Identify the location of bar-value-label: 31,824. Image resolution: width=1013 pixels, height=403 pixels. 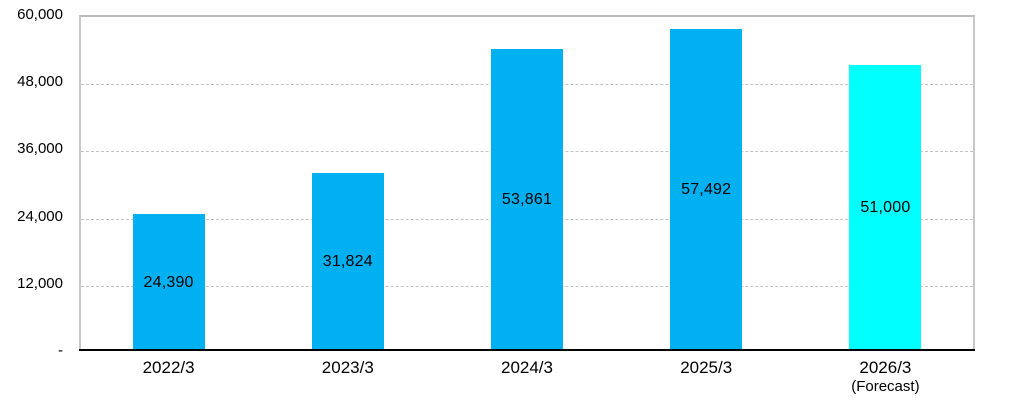
(347, 261).